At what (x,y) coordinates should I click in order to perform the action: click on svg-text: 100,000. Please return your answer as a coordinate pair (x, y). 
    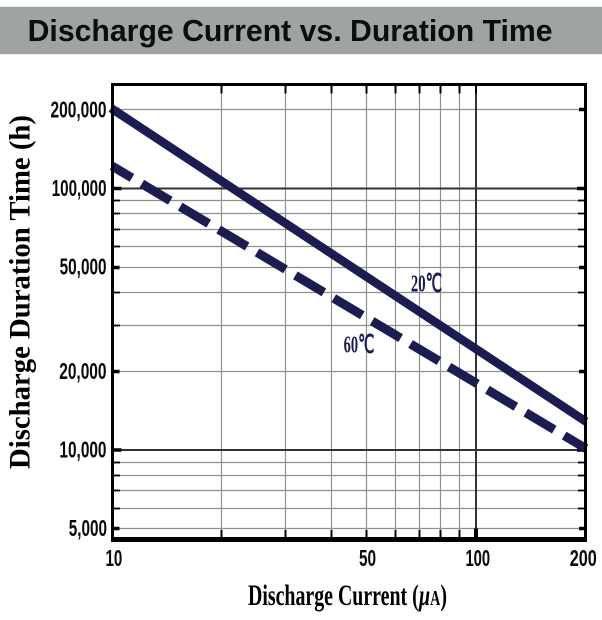
    Looking at the image, I should click on (79, 189).